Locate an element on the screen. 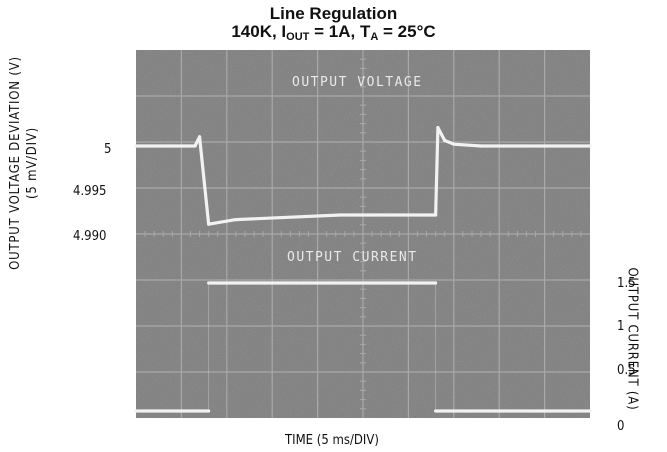 This screenshot has height=452, width=667. trace-label-output-voltage: OUTPUT VOLTAGE is located at coordinates (357, 82).